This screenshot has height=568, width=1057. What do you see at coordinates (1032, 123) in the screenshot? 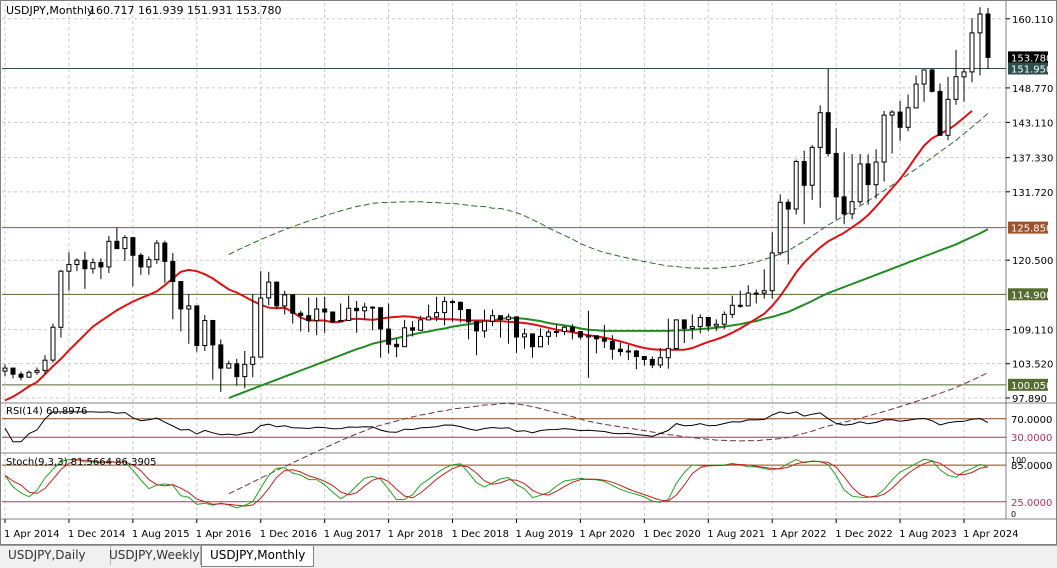
I see `price-tick-label: 143.110` at bounding box center [1032, 123].